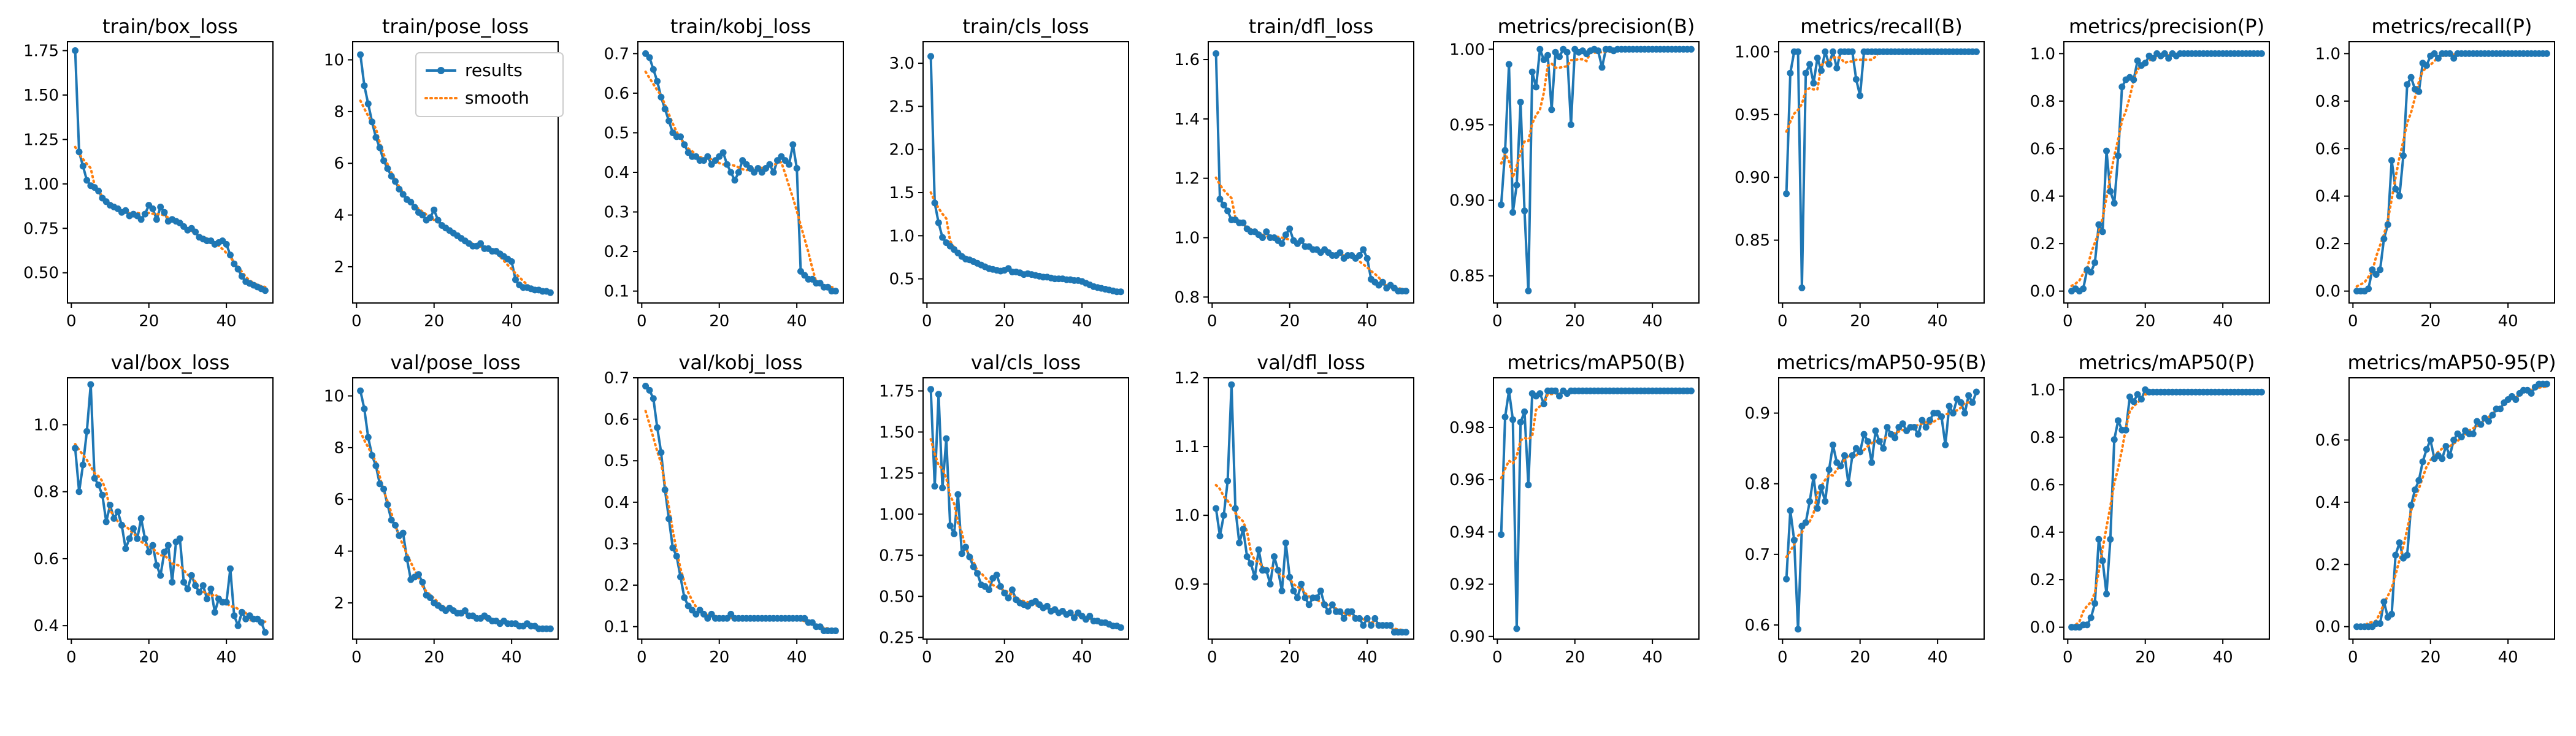 This screenshot has height=736, width=2576. Describe the element at coordinates (2167, 362) in the screenshot. I see `panel-title: metrics/mAP50(P)` at that location.